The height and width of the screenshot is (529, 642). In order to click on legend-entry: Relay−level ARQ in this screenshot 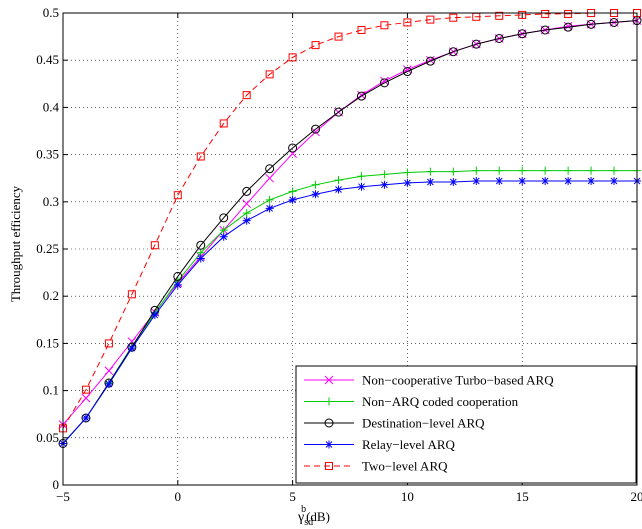, I will do `click(380, 444)`.